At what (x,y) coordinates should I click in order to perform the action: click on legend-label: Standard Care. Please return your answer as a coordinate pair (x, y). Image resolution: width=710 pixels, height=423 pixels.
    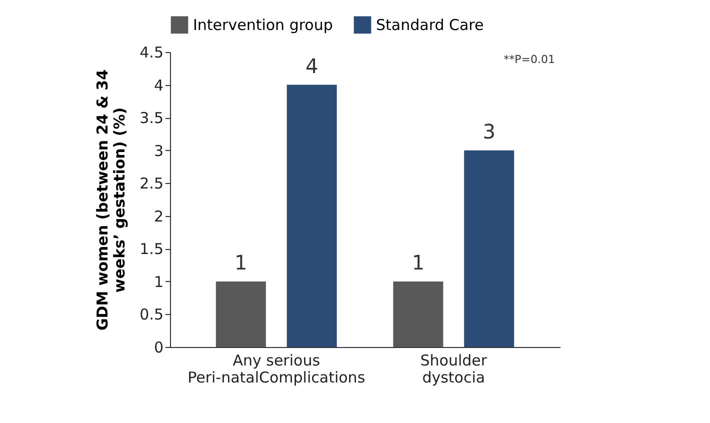
    Looking at the image, I should click on (430, 25).